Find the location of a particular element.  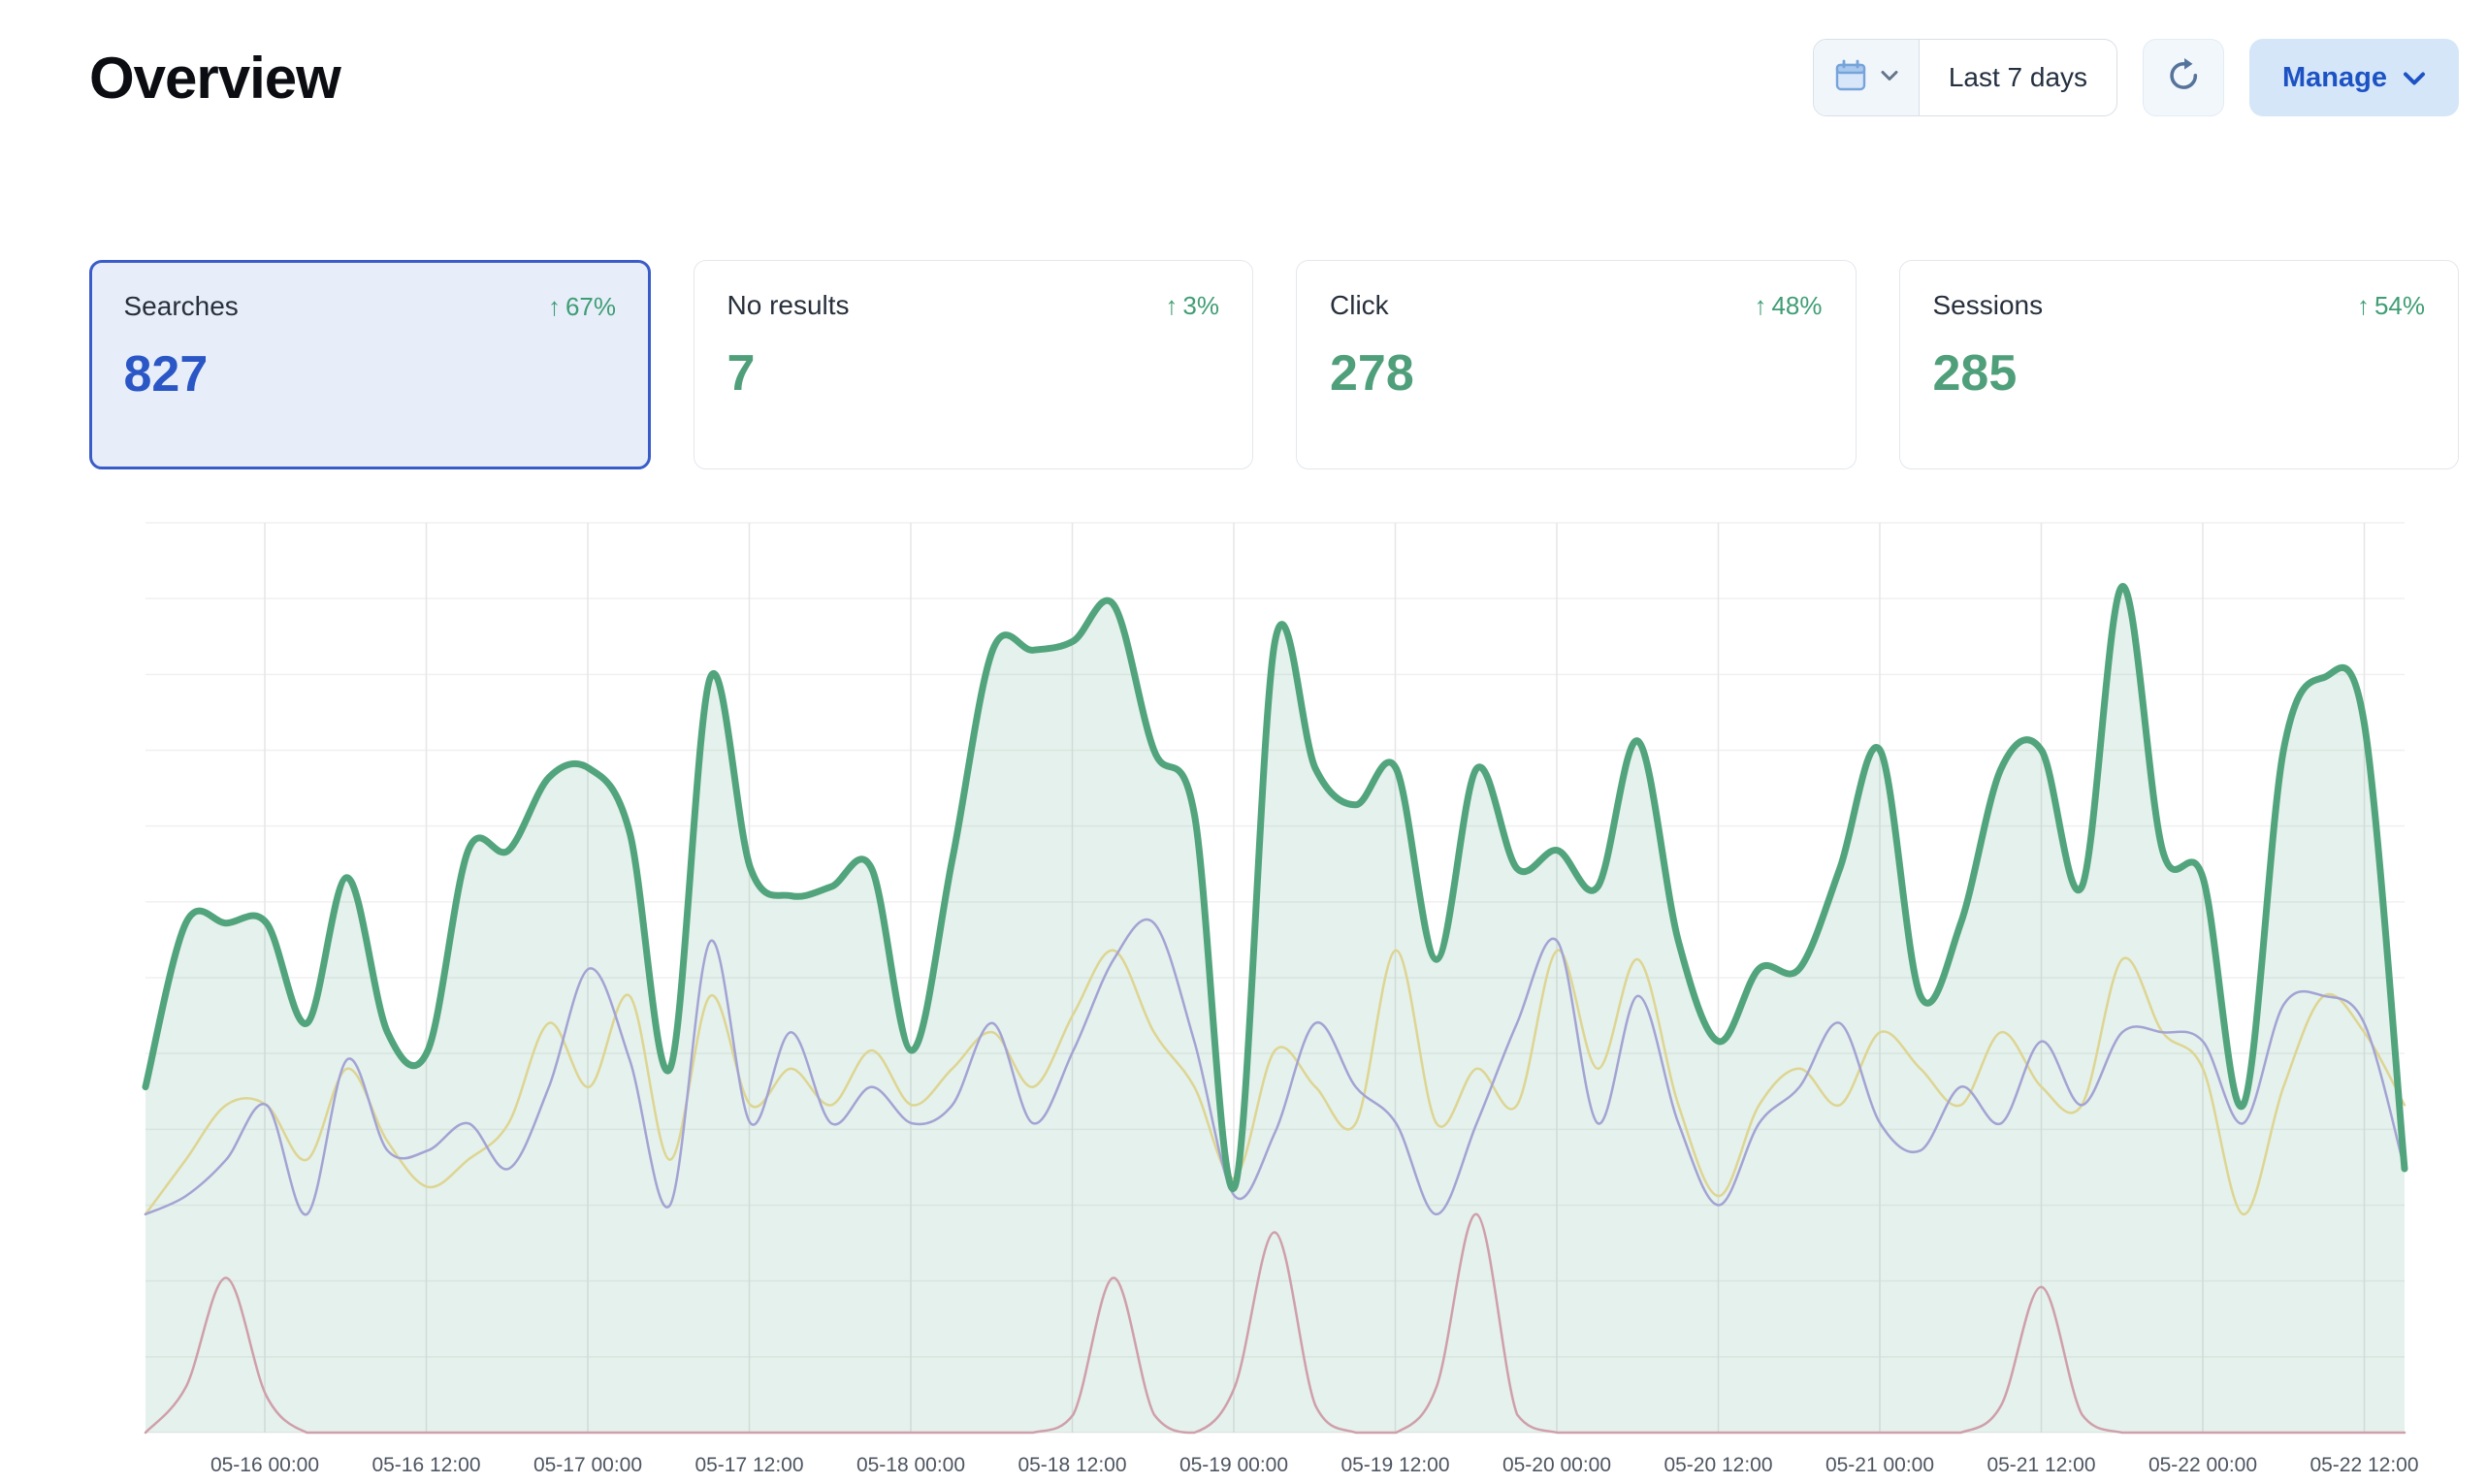

metric-value: 7 is located at coordinates (741, 373).